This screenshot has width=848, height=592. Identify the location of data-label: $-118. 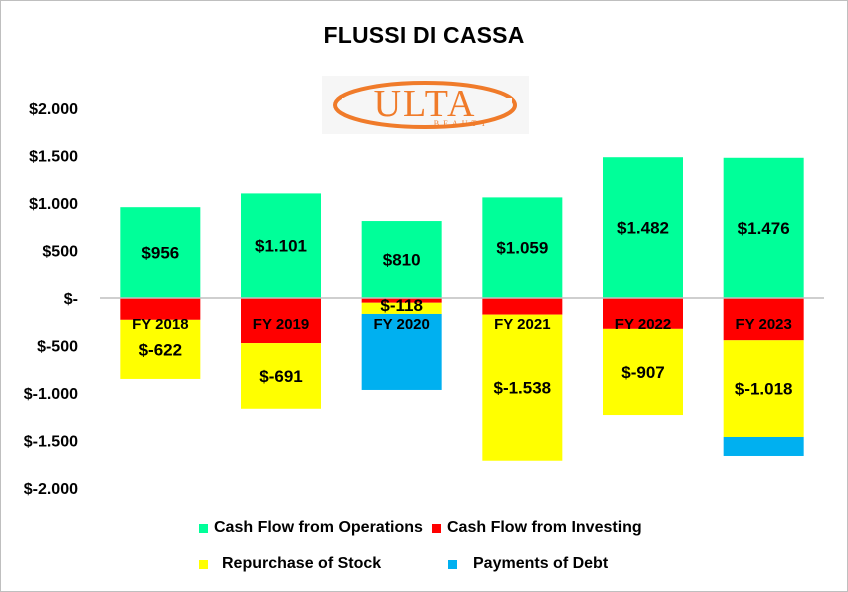
(401, 305).